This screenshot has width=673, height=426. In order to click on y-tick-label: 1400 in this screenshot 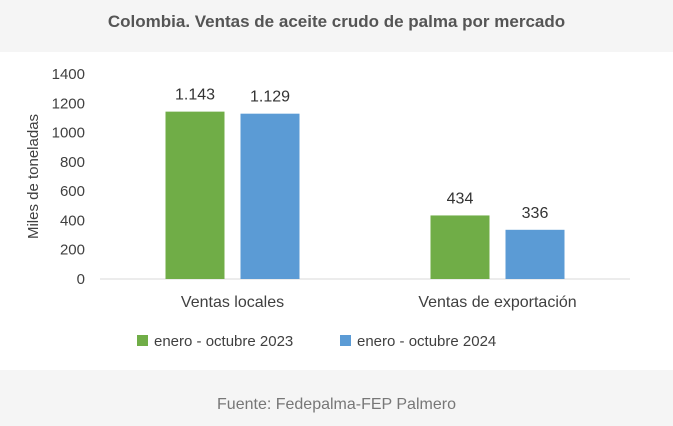, I will do `click(68, 74)`.